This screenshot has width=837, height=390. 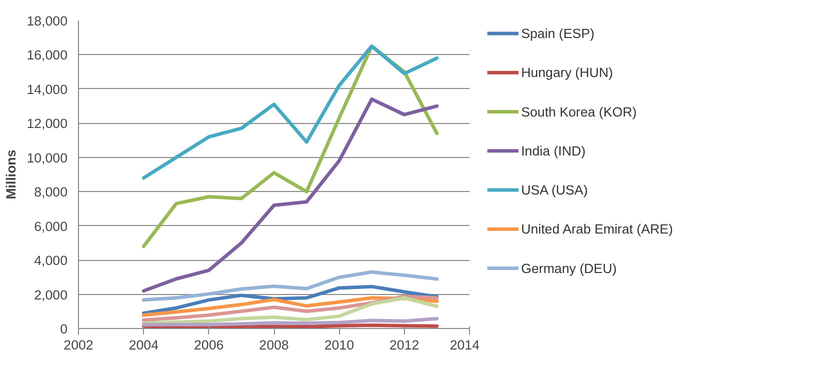 I want to click on x-tick-label: 2012, so click(x=405, y=345).